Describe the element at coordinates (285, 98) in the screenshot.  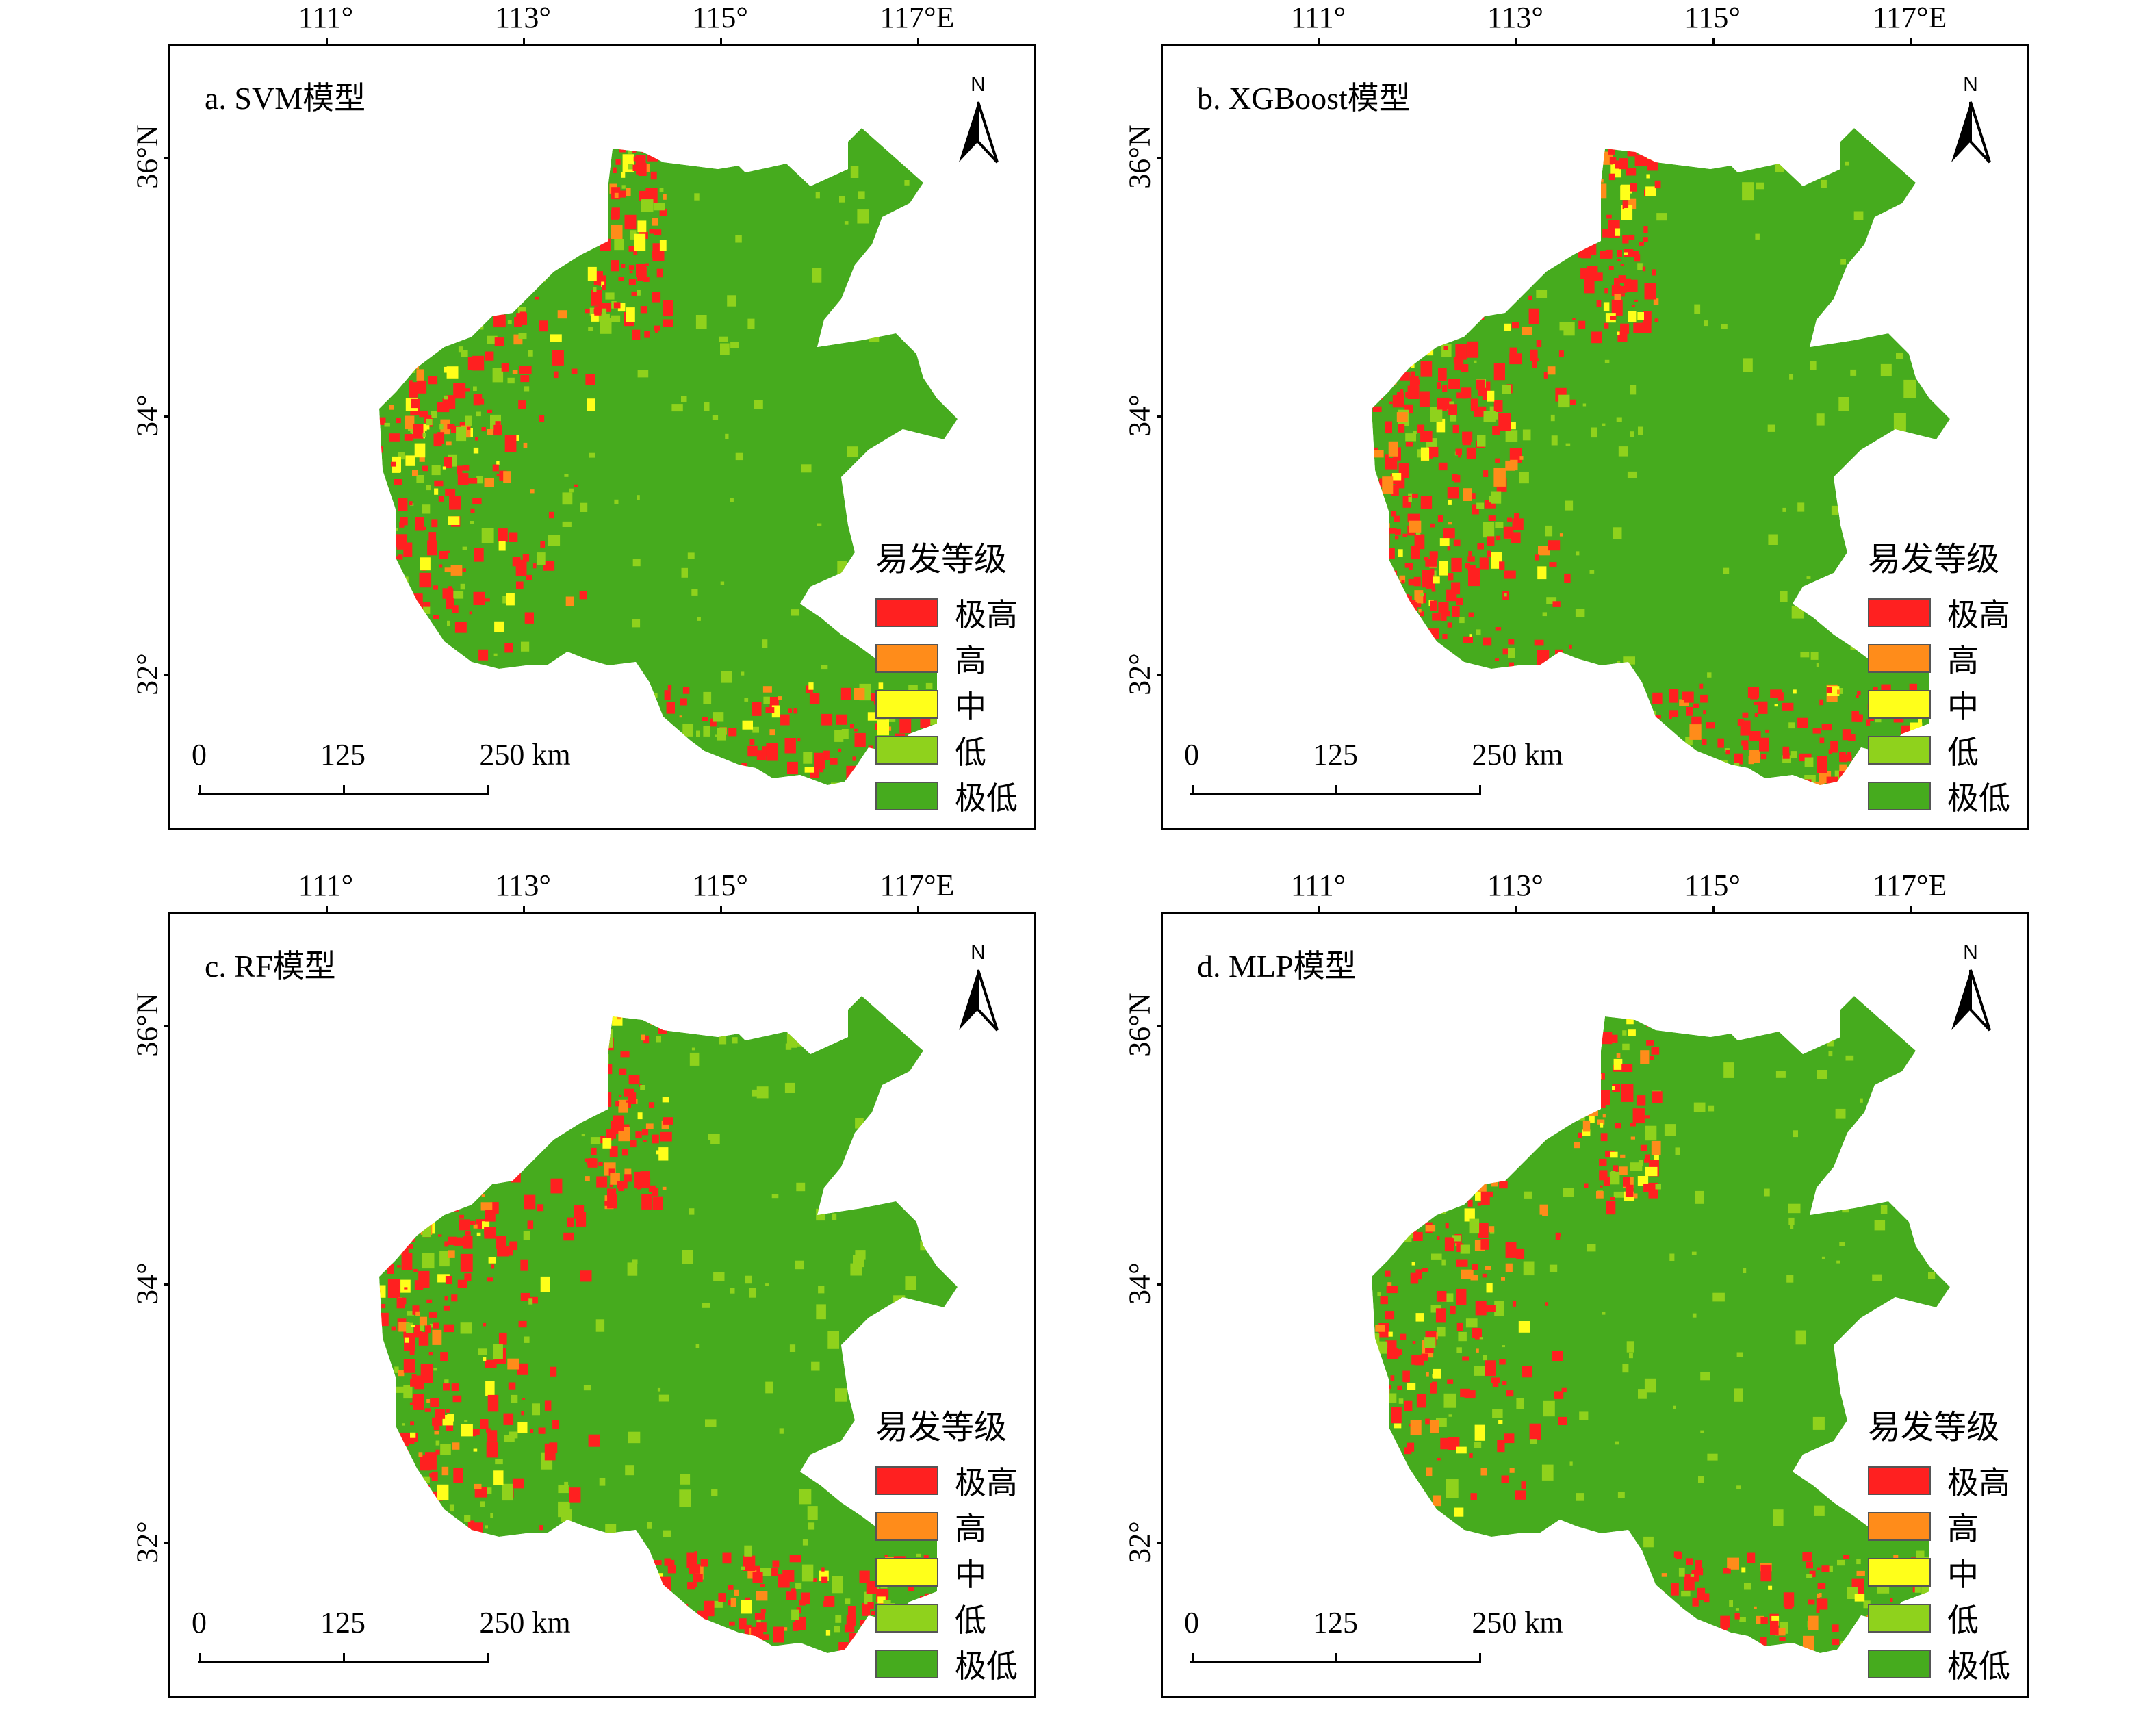
I see `panel-title: a. SVM模型` at that location.